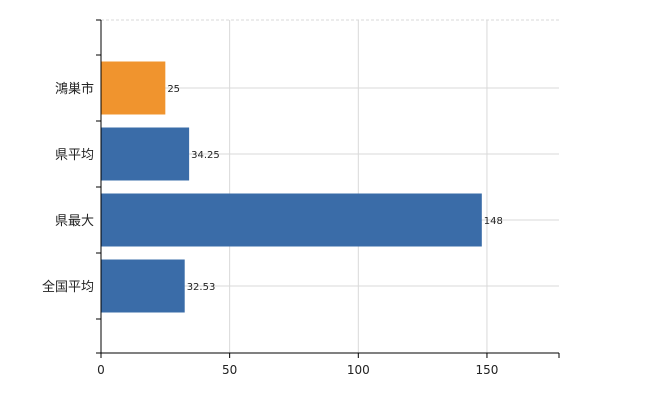 The height and width of the screenshot is (400, 650). Describe the element at coordinates (74, 89) in the screenshot. I see `category-label: 鴻巣市` at that location.